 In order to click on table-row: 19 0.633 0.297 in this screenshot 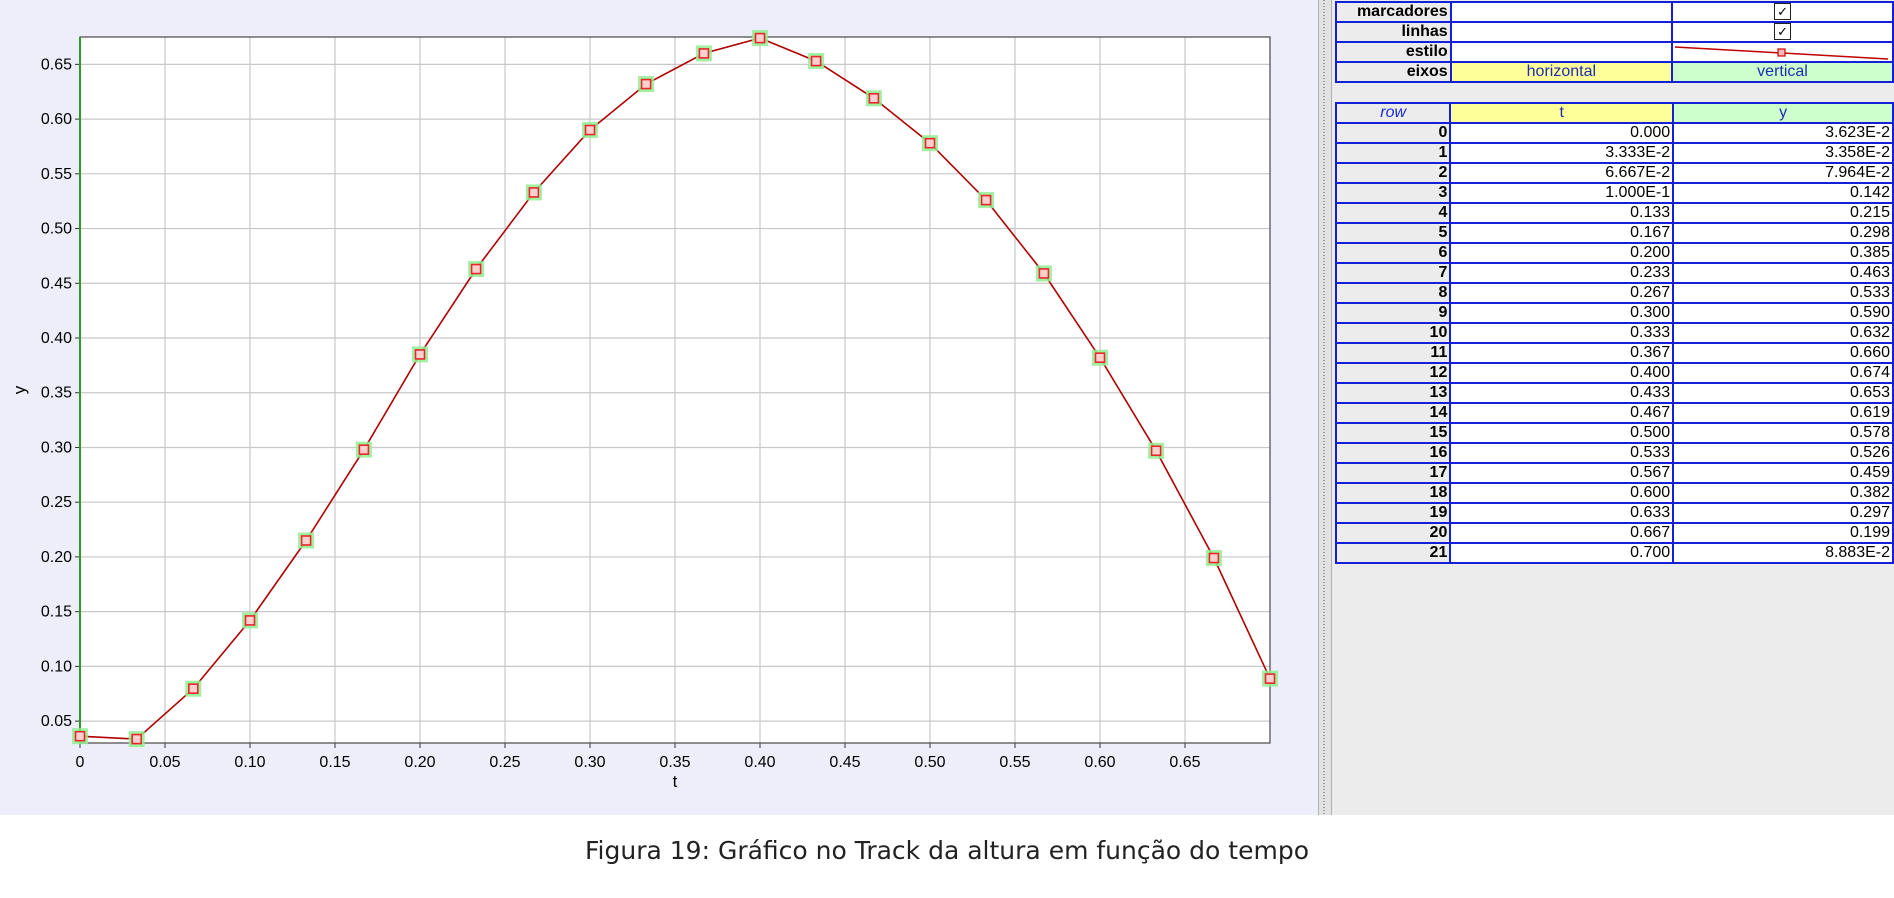, I will do `click(1614, 513)`.